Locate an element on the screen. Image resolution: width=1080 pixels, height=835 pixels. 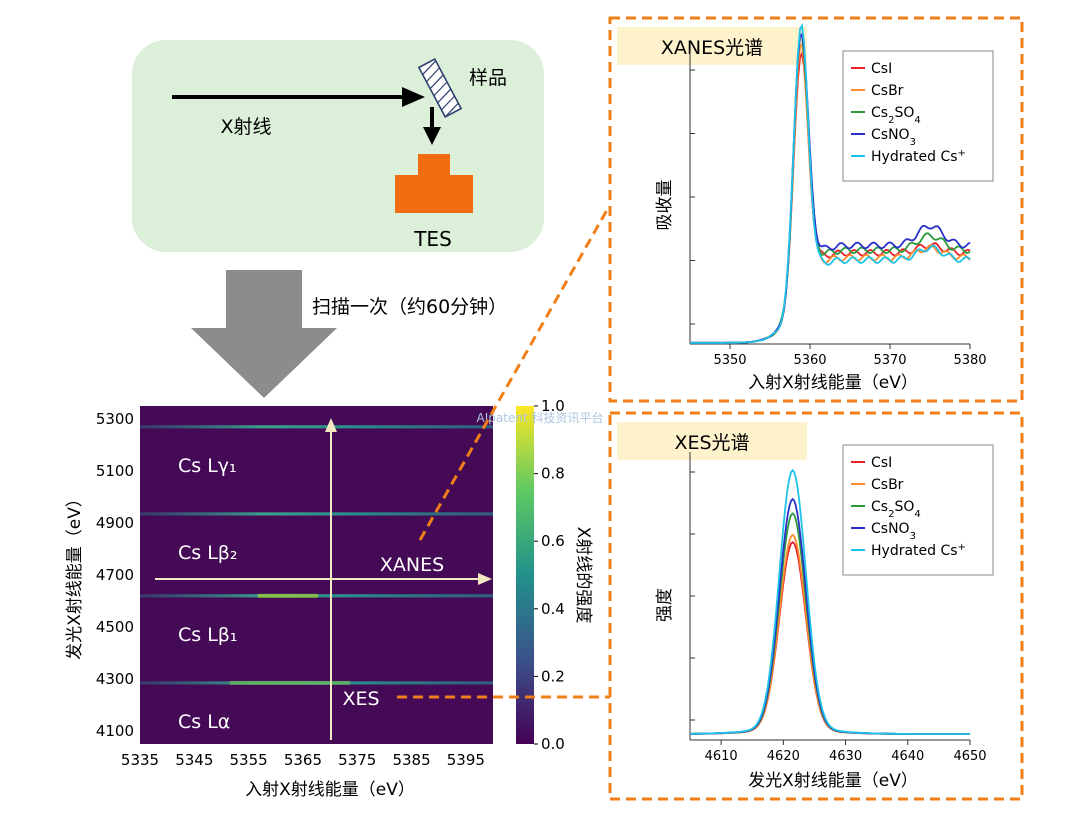
x-tick: 4630 is located at coordinates (845, 756).